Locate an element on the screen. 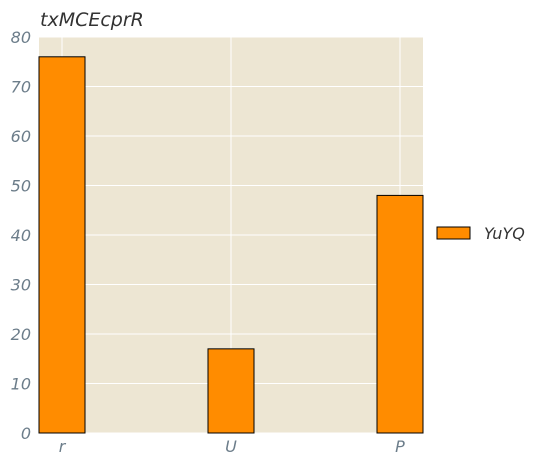 The width and height of the screenshot is (546, 468). bar-U is located at coordinates (231, 391).